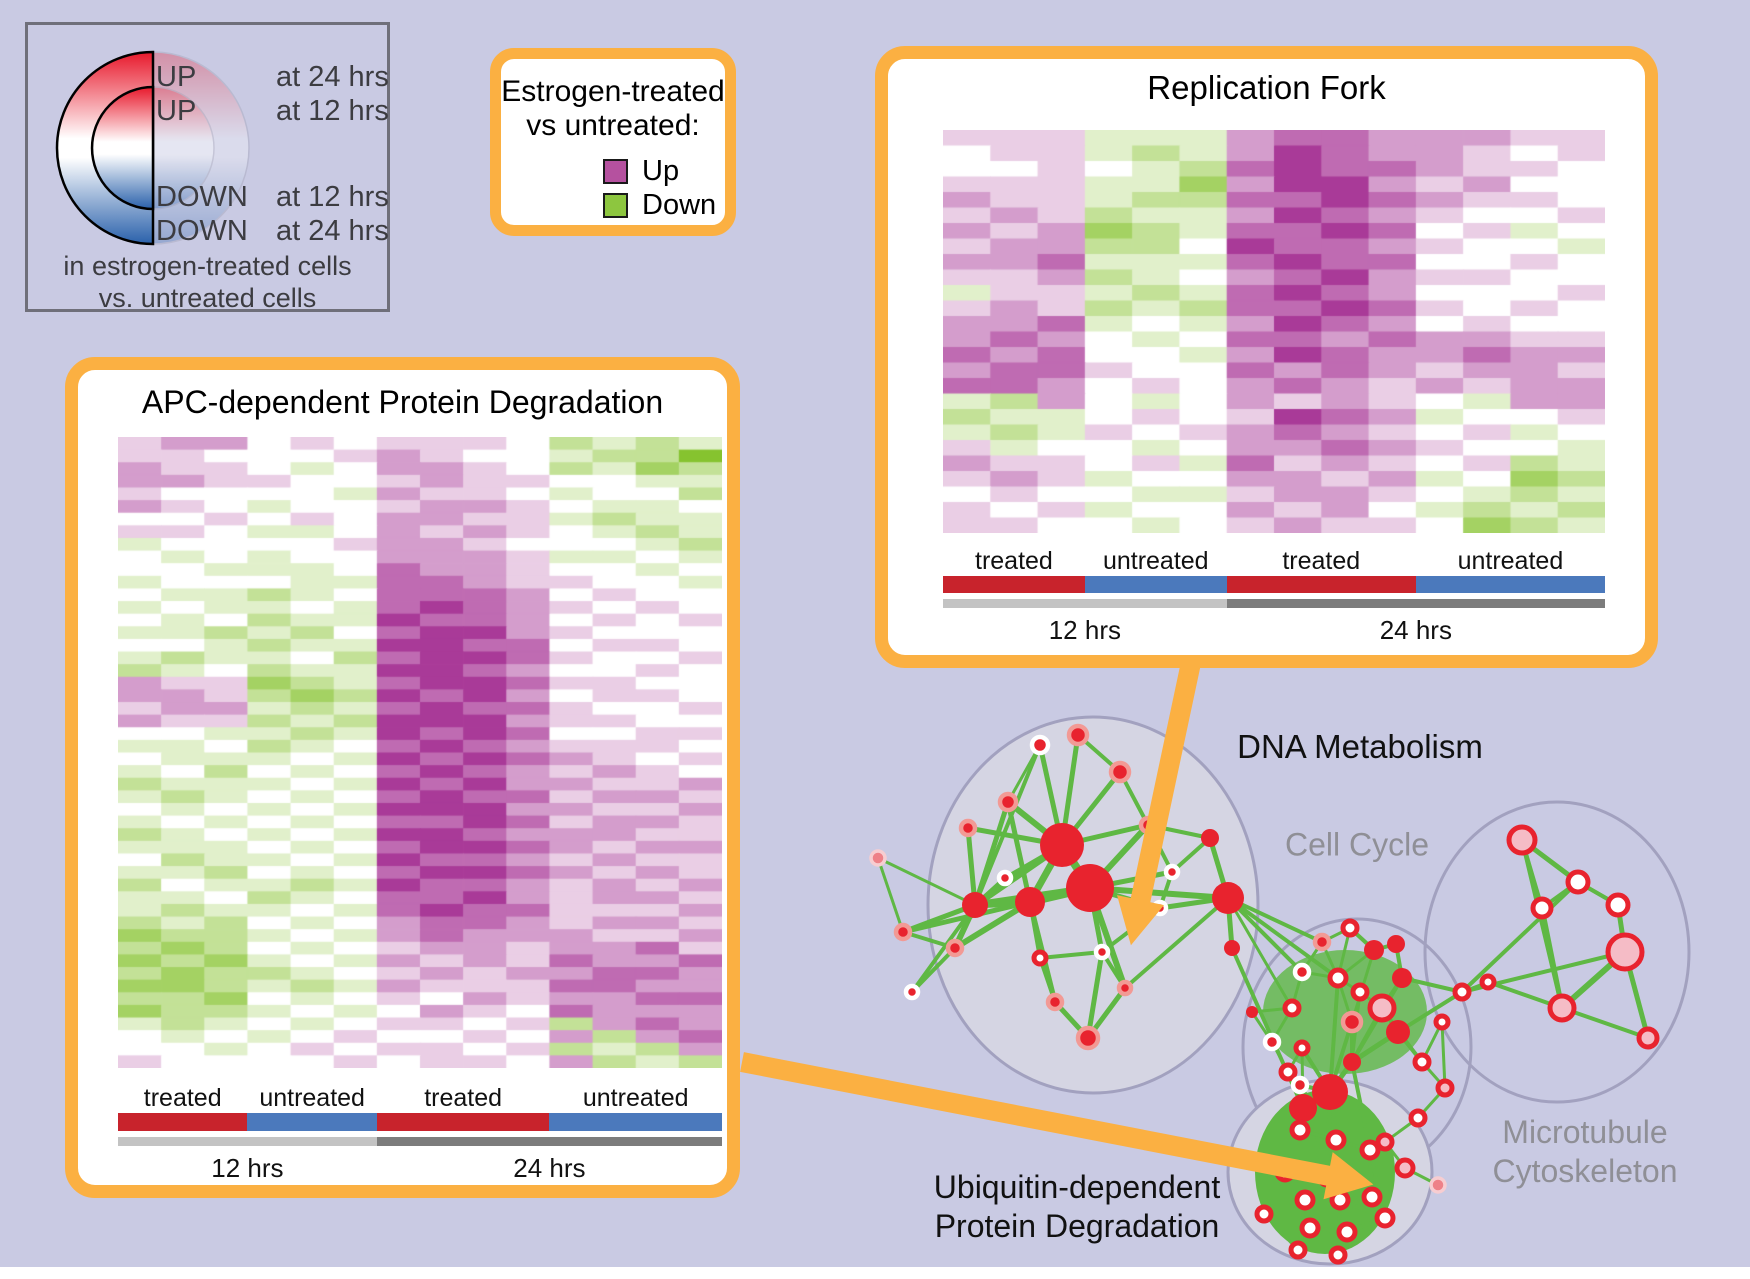 Image resolution: width=1750 pixels, height=1279 pixels. What do you see at coordinates (549, 1168) in the screenshot?
I see `apc-hours-cell-1: 24 hrs` at bounding box center [549, 1168].